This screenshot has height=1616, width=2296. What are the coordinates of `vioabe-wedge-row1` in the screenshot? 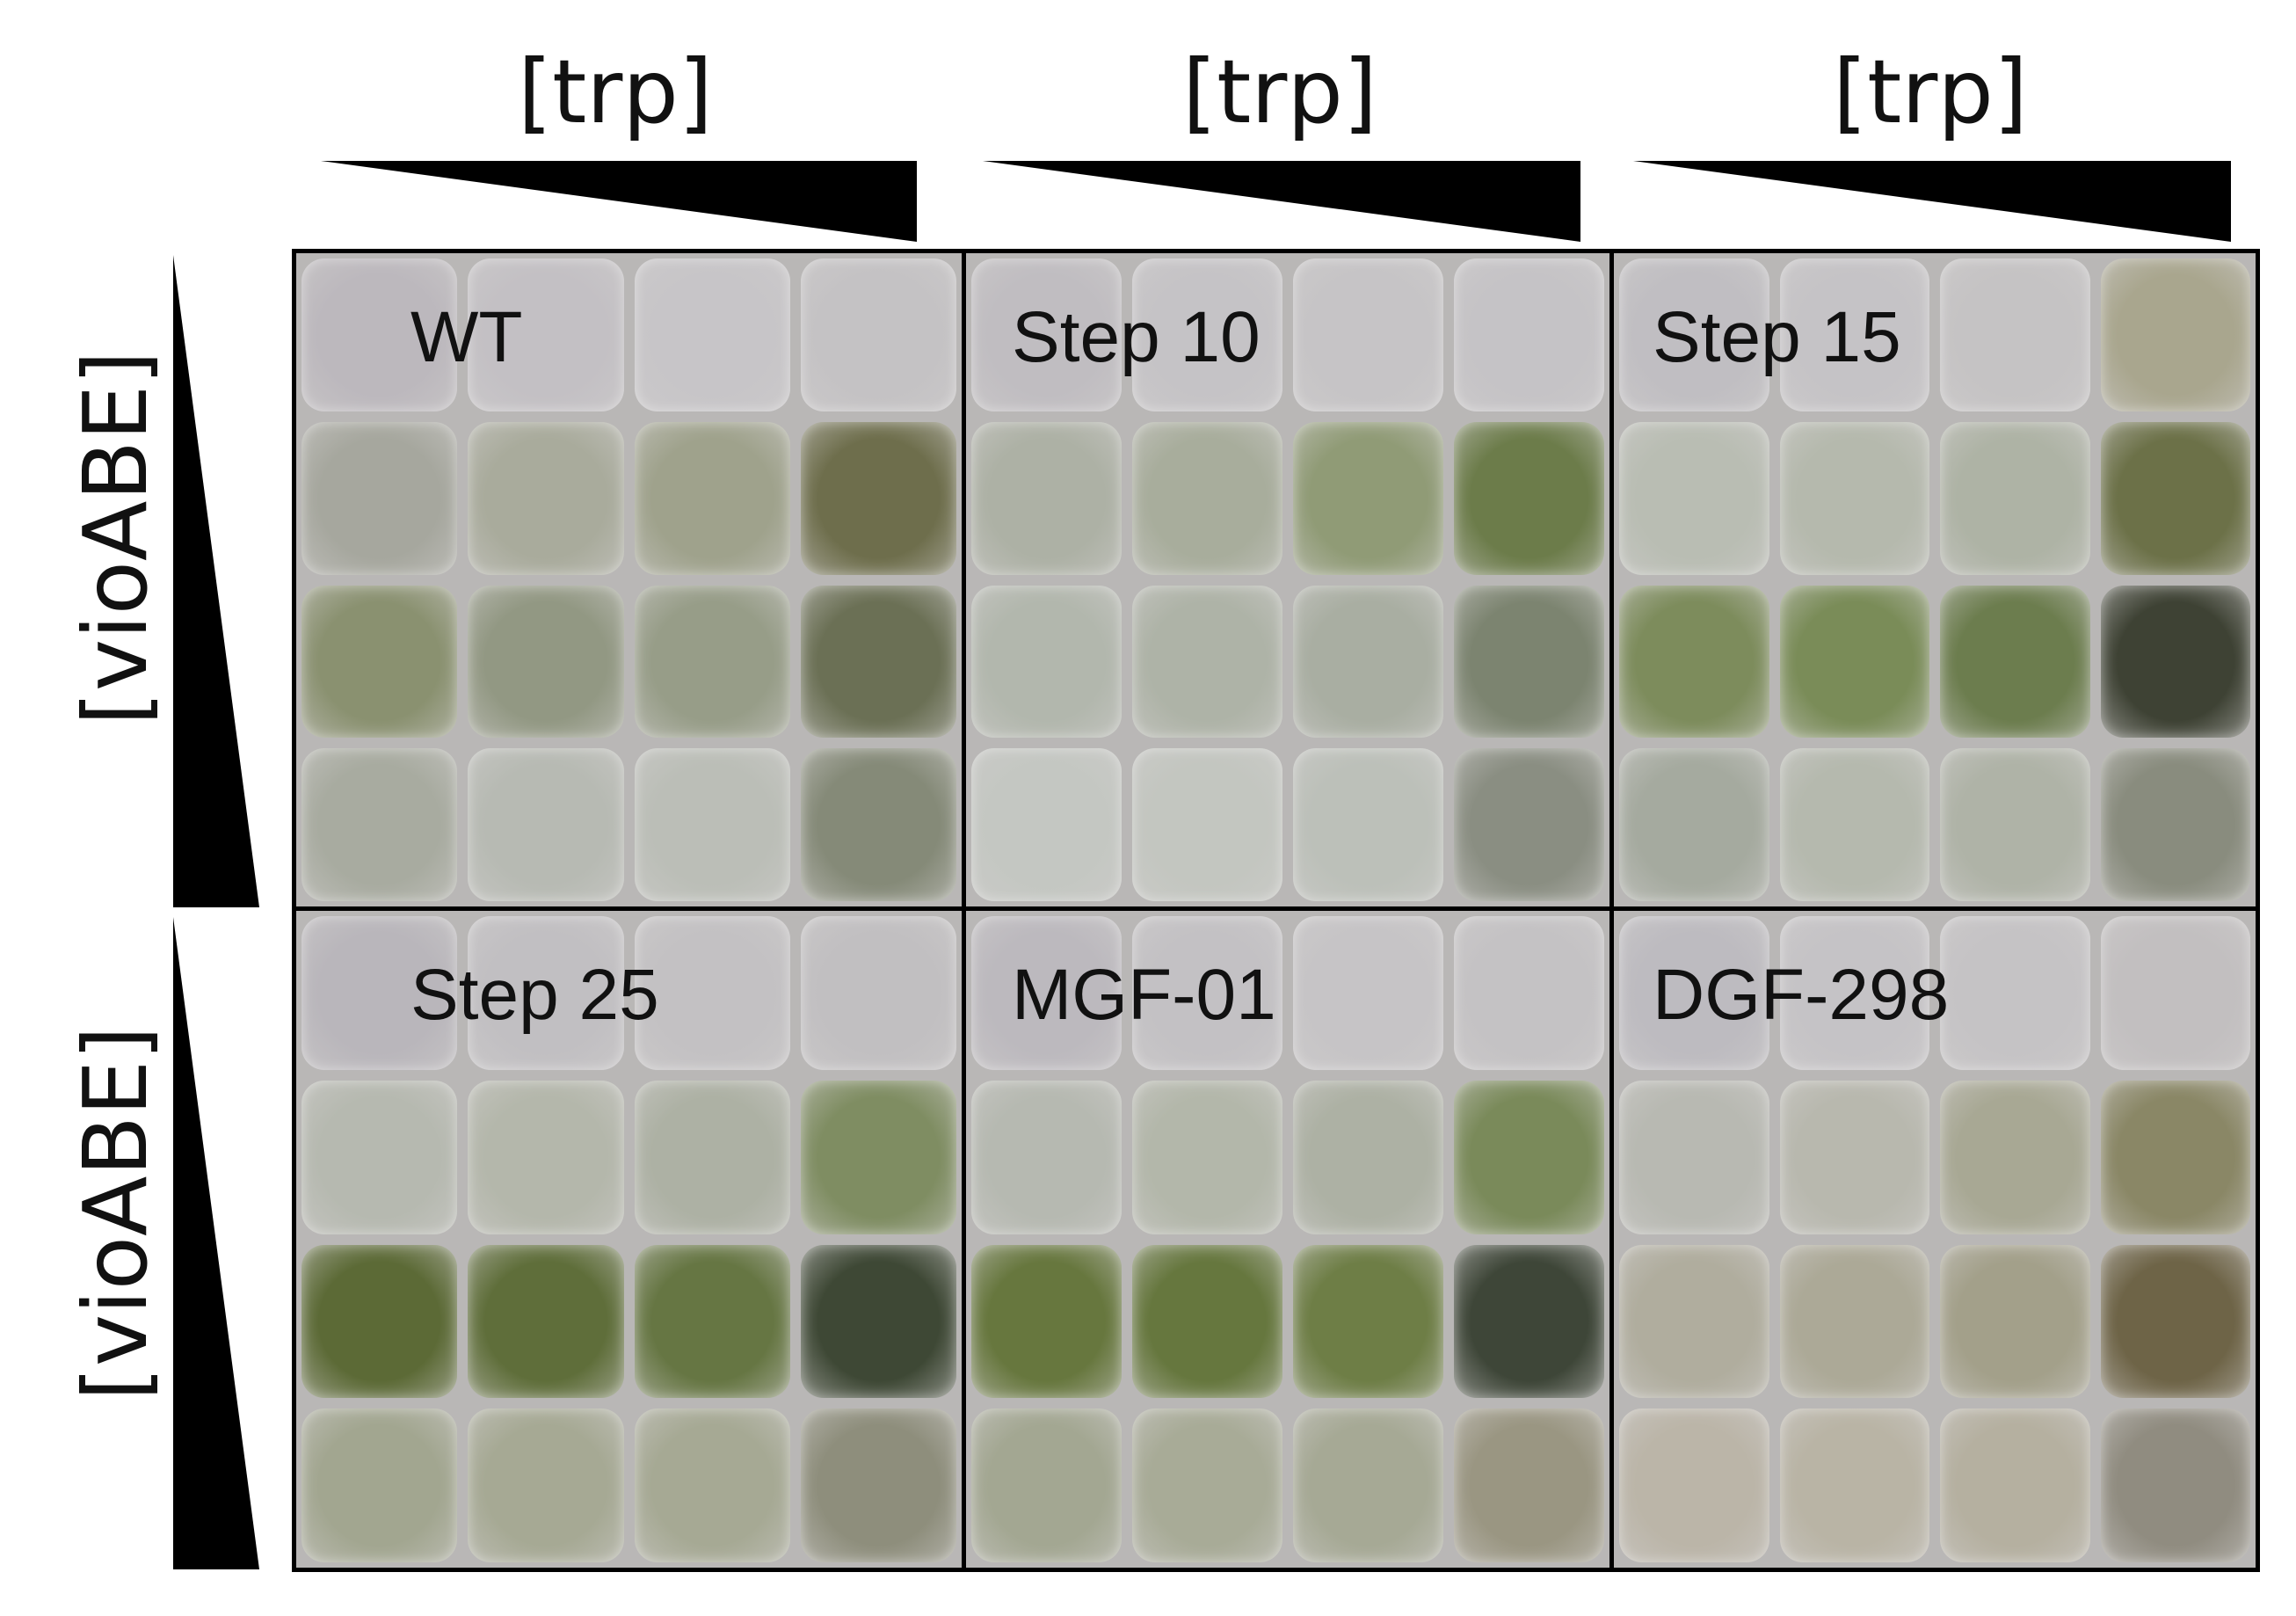 It's located at (216, 581).